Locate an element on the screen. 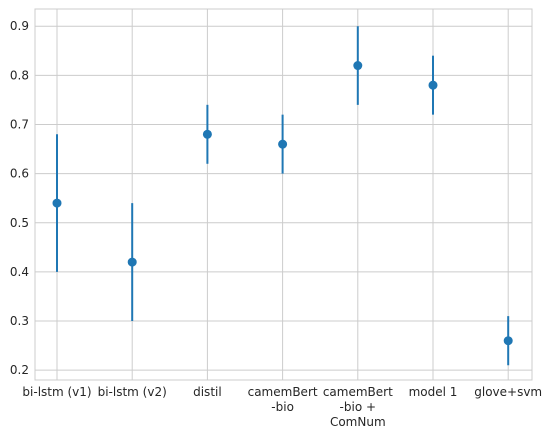  y-tick-label: 0.5 is located at coordinates (19, 223).